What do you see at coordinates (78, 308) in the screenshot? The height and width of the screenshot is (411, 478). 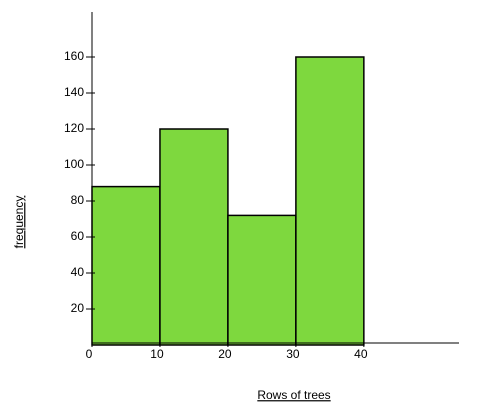 I see `y-tick-label: 20` at bounding box center [78, 308].